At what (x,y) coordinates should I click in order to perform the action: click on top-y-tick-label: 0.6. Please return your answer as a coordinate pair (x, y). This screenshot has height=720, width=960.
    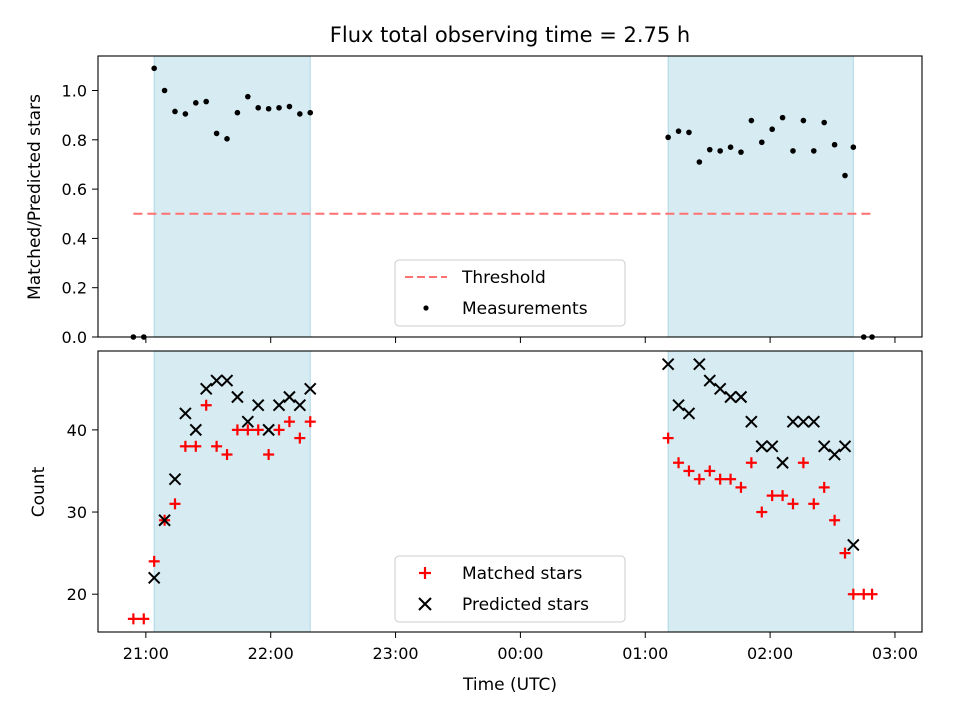
    Looking at the image, I should click on (74, 189).